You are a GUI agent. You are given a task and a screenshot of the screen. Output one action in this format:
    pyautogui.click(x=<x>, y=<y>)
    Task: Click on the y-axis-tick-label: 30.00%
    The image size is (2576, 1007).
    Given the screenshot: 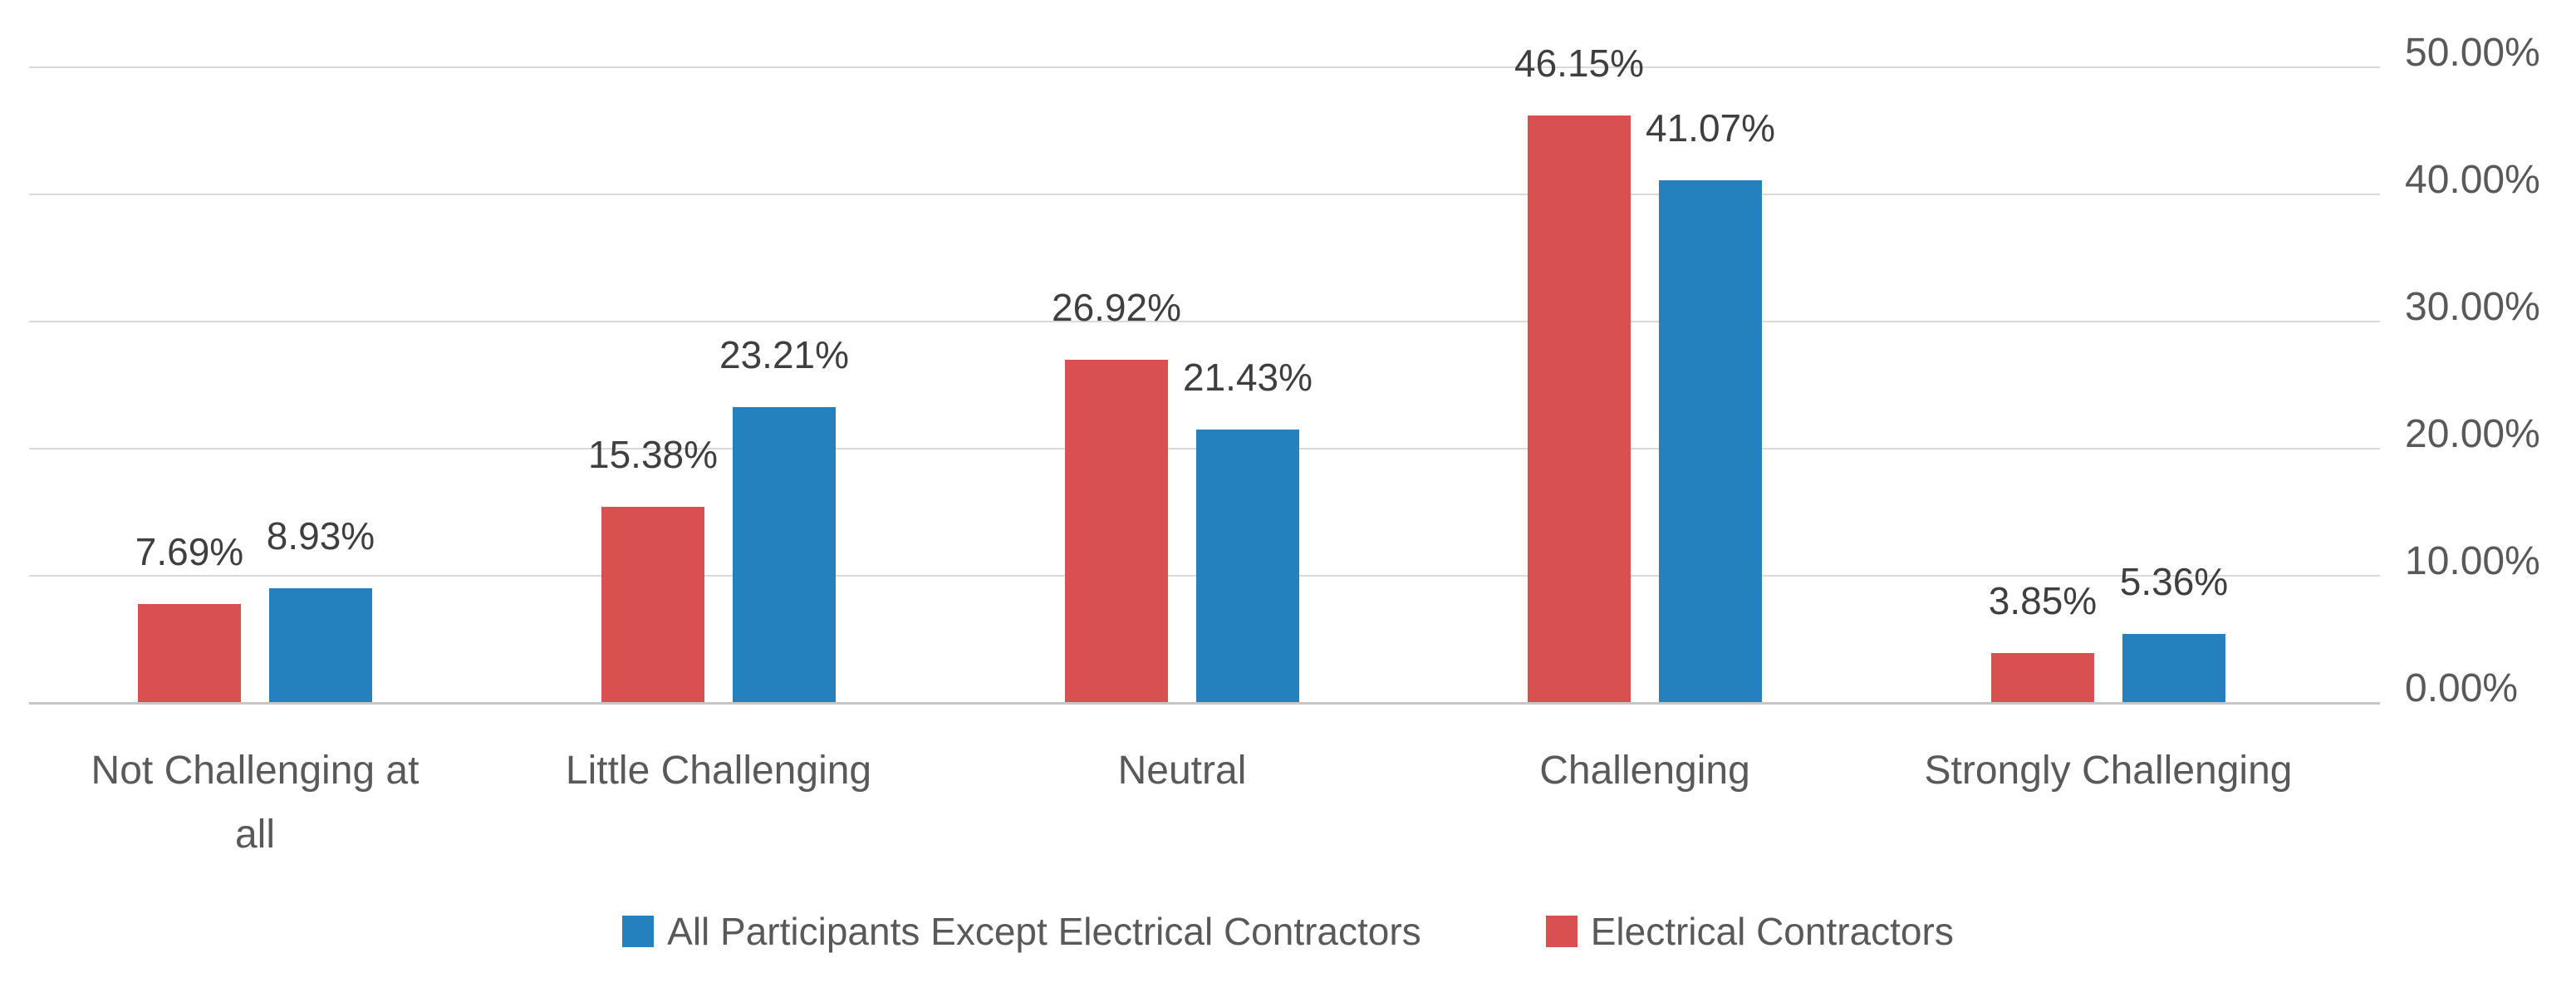 What is the action you would take?
    pyautogui.click(x=2472, y=307)
    